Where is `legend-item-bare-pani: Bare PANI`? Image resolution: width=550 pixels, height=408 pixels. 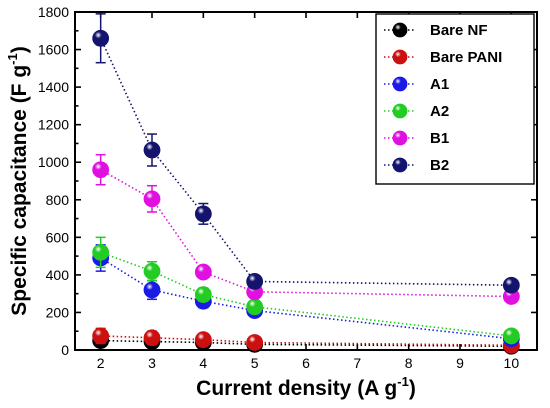
legend-item-bare-pani: Bare PANI is located at coordinates (443, 57).